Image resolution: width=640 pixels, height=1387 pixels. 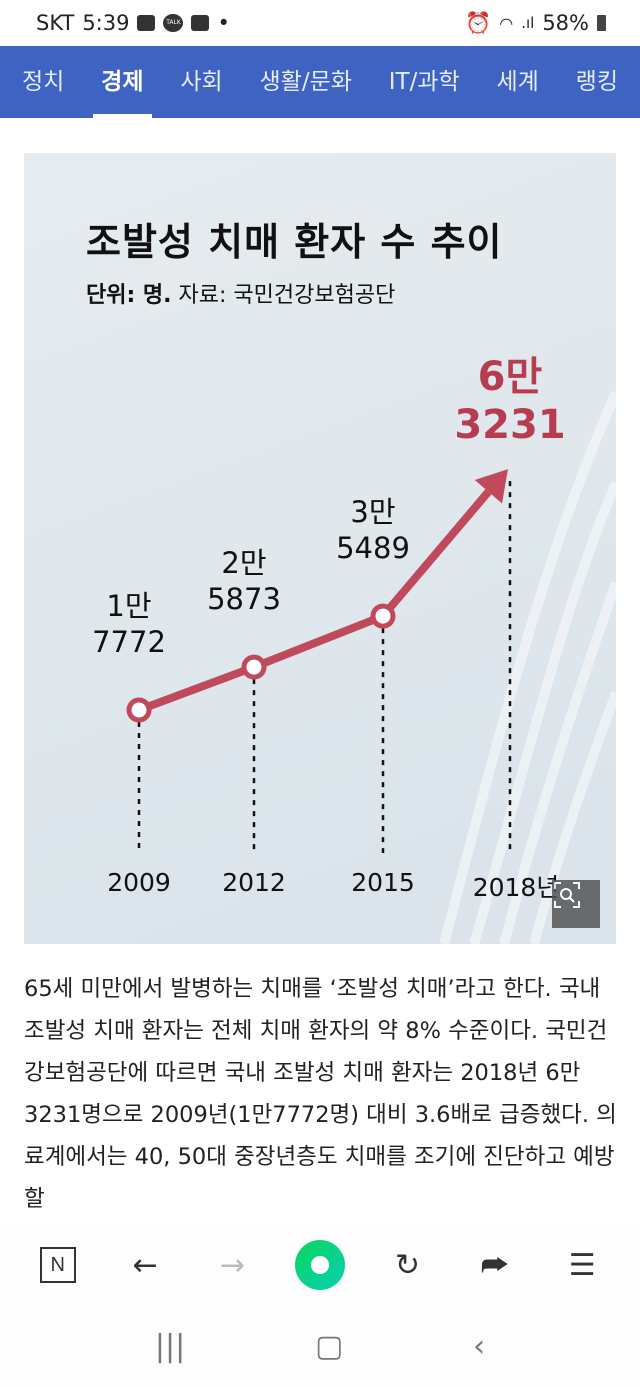 What do you see at coordinates (254, 882) in the screenshot?
I see `x-tick-label: 2012` at bounding box center [254, 882].